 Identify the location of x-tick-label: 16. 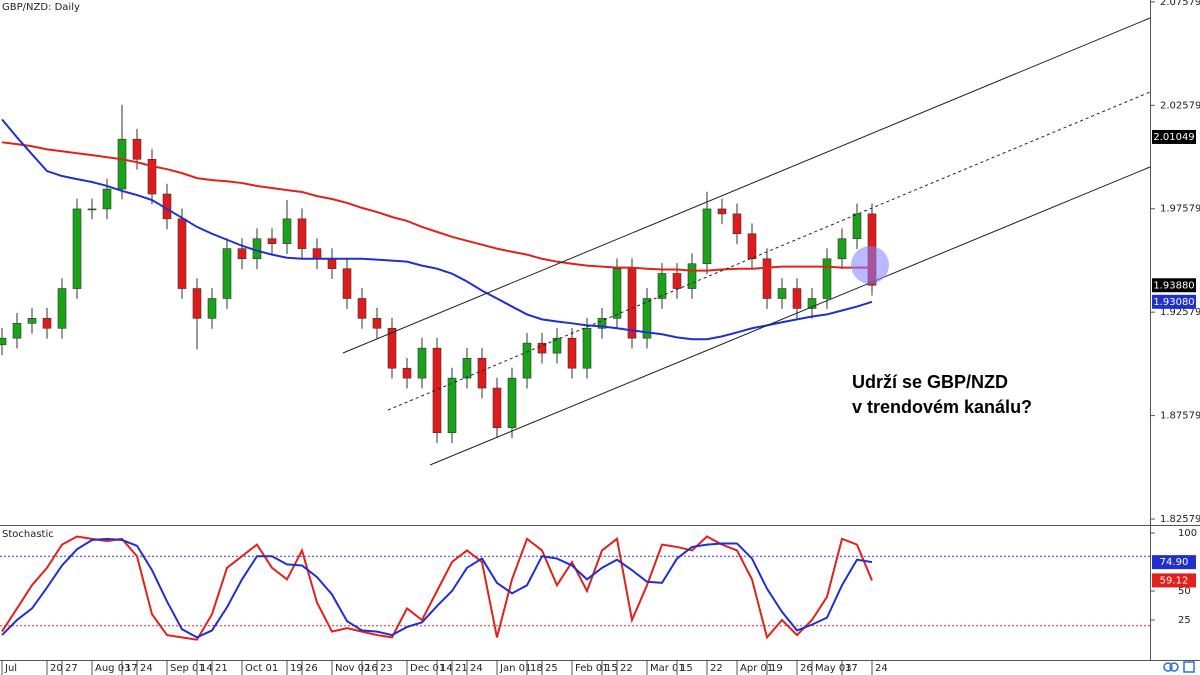
(371, 668).